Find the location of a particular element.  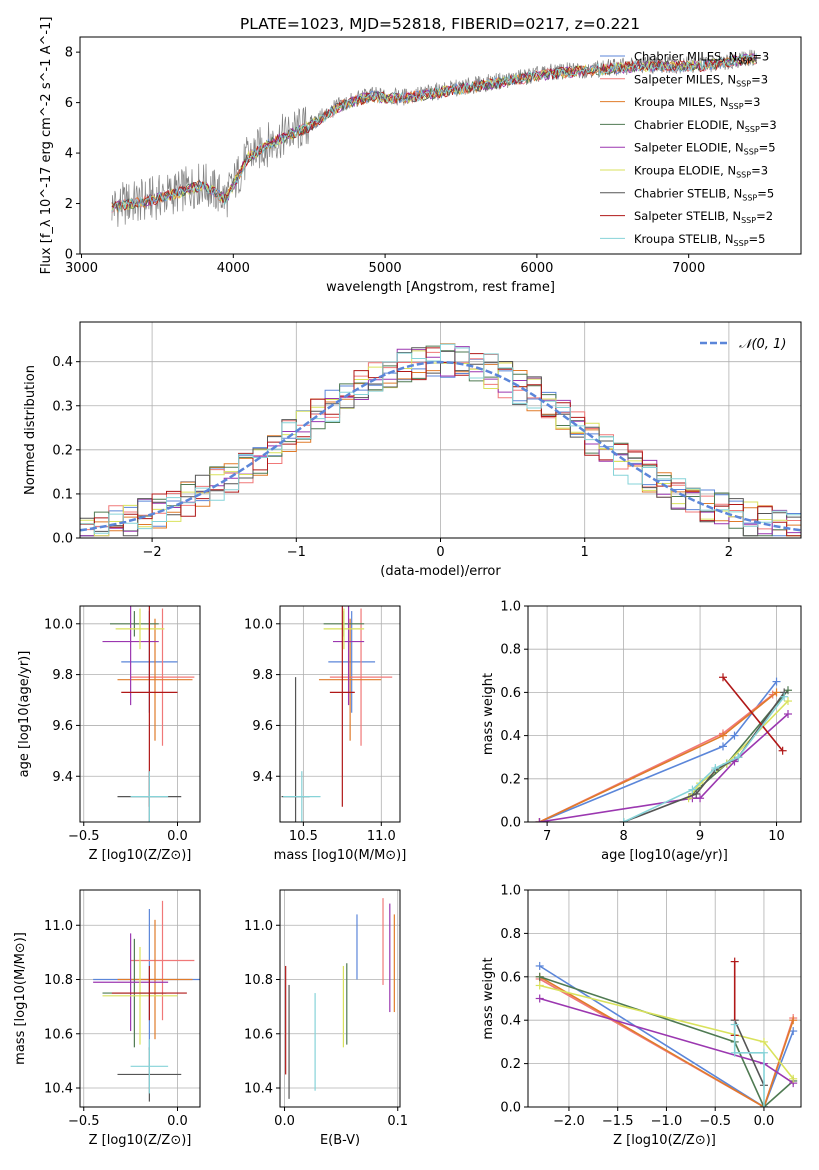

legend-label-main: Salpeter ELODIE, N is located at coordinates (689, 148).